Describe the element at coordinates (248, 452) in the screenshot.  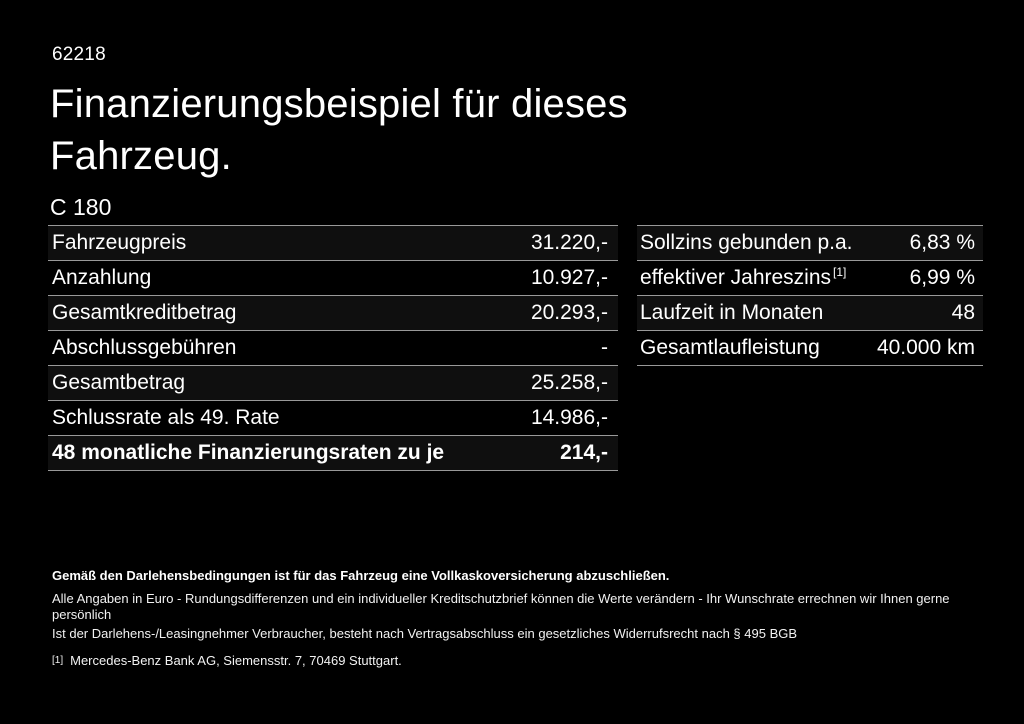
I see `row-label: 48 monatliche Finanzierungsraten zu je` at that location.